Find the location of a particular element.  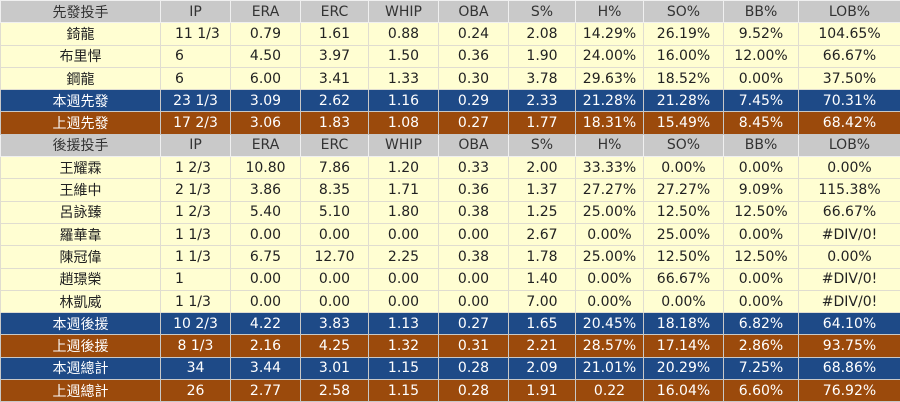

stat-cell: 34 is located at coordinates (195, 368).